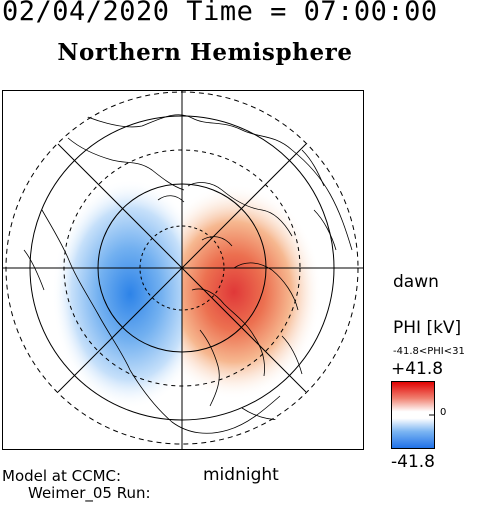 This screenshot has height=508, width=484. I want to click on model-label: Model at CCMC:, so click(62, 476).